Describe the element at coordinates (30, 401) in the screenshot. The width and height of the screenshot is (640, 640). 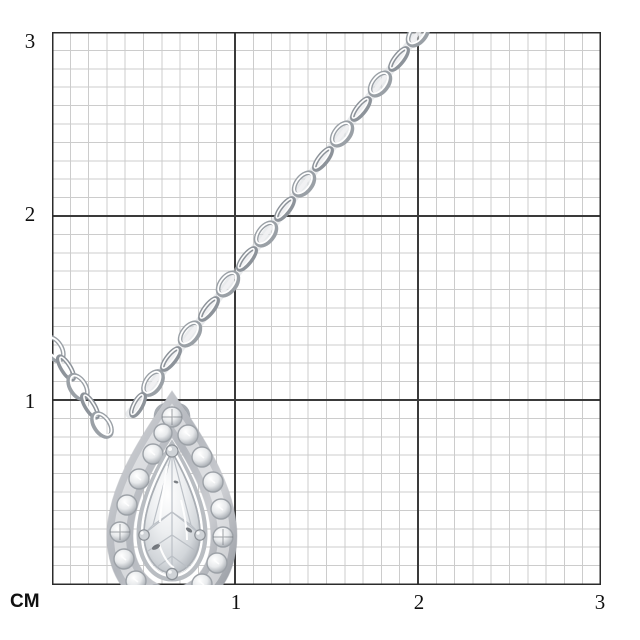
I see `y-axis-tick-1: 1` at that location.